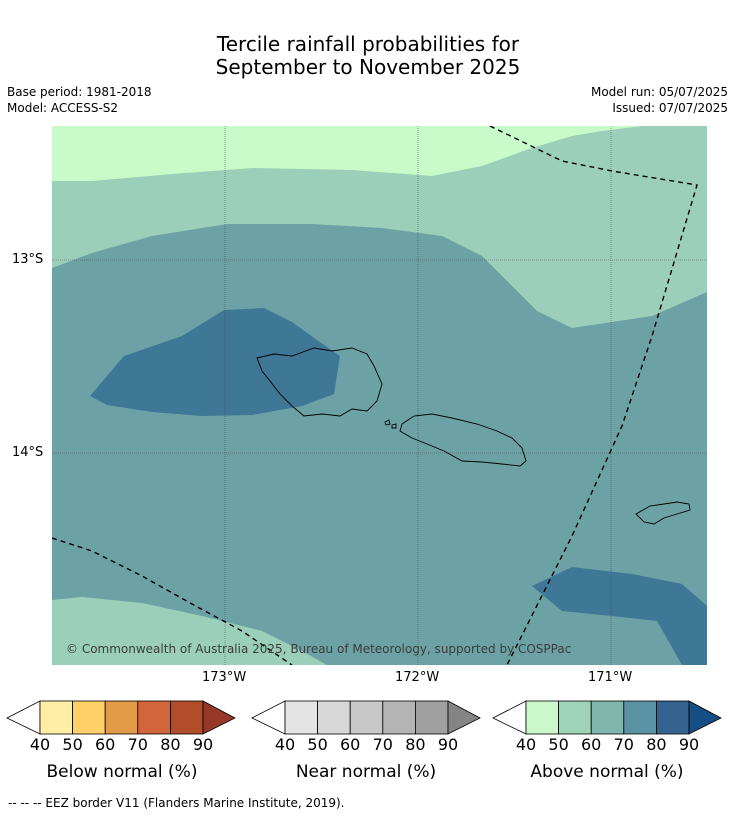 This screenshot has width=736, height=816. What do you see at coordinates (670, 108) in the screenshot?
I see `issued-date: Issued: 07/07/2025` at bounding box center [670, 108].